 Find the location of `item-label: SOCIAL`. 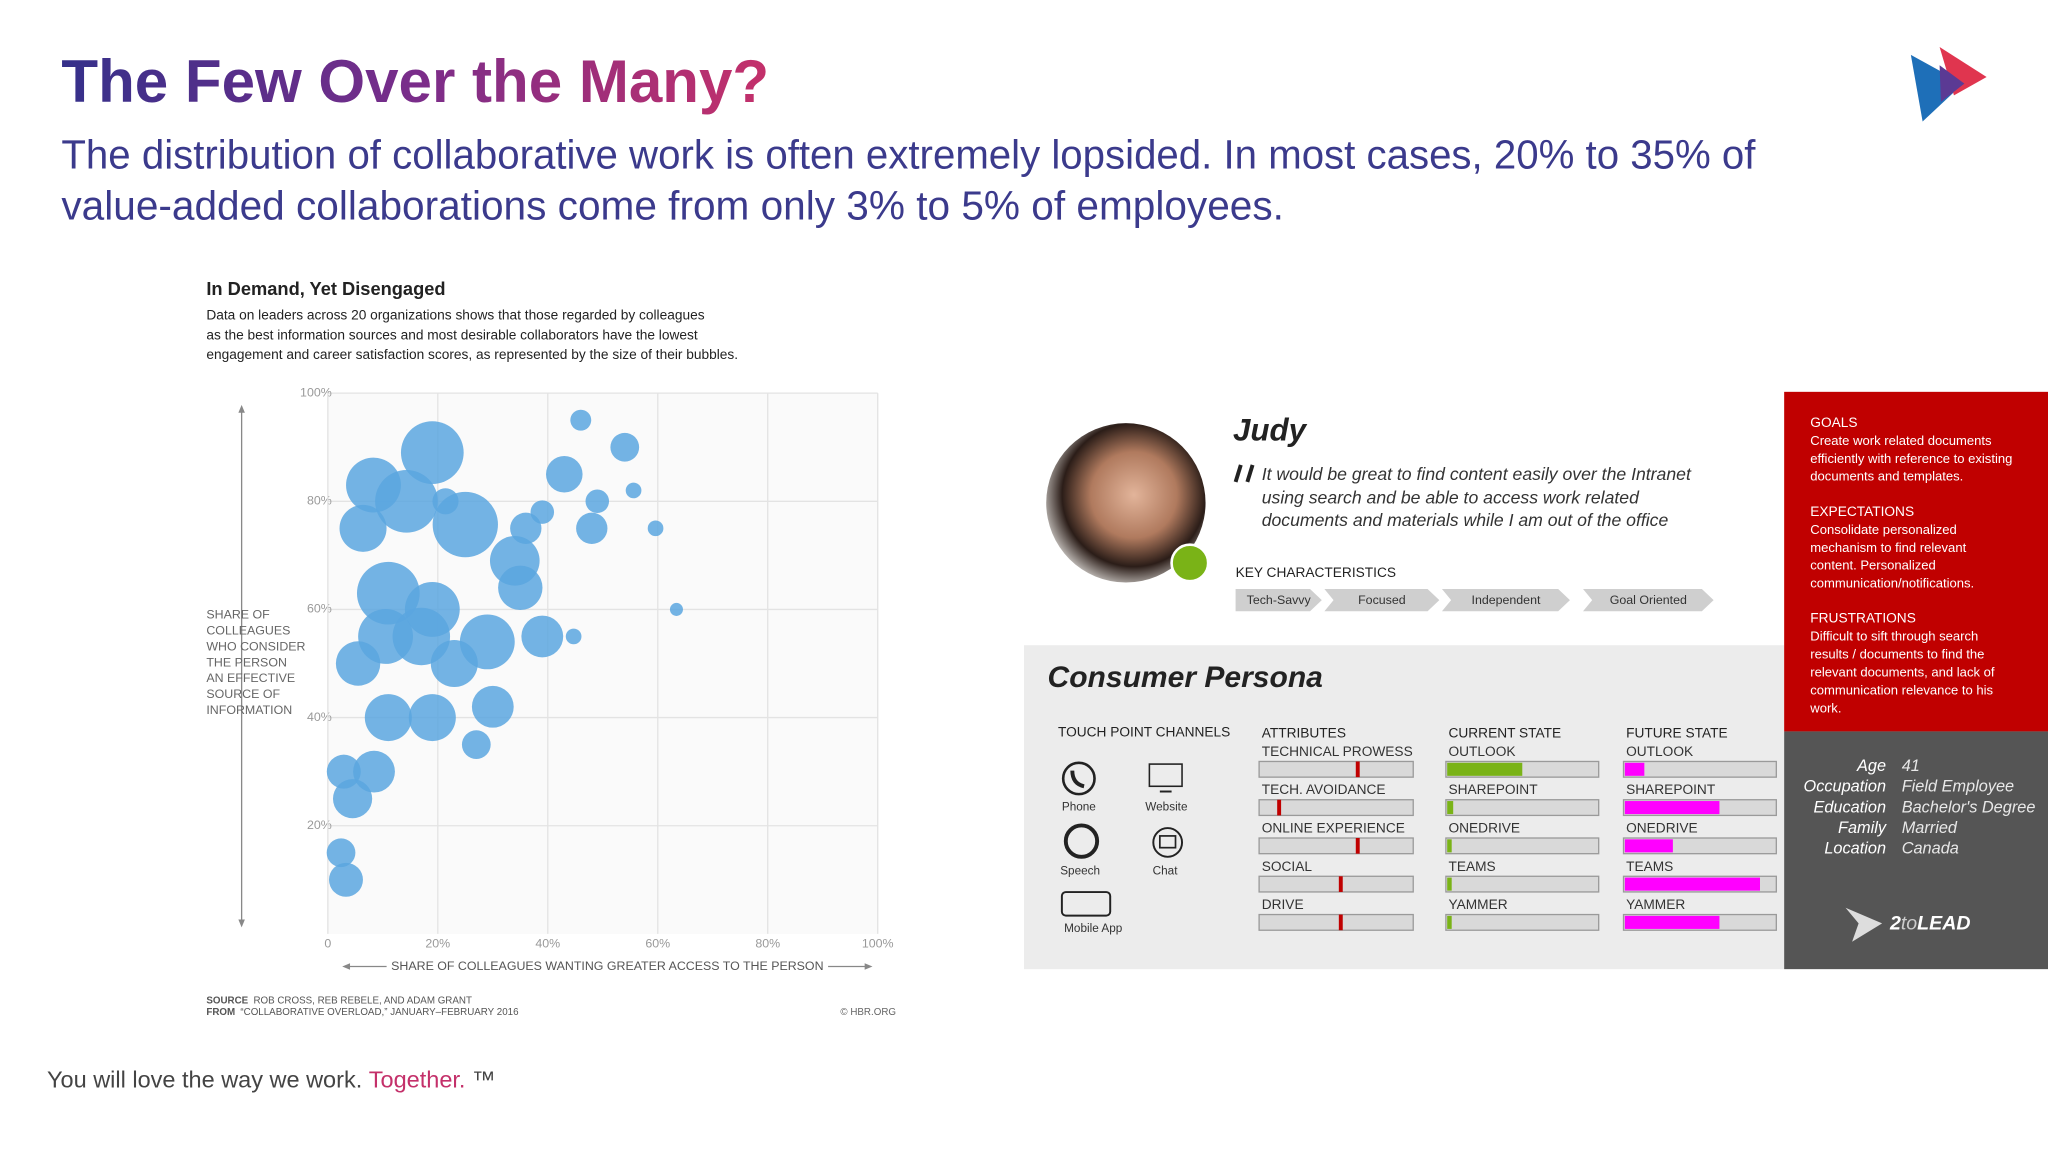

item-label: SOCIAL is located at coordinates (1287, 866).